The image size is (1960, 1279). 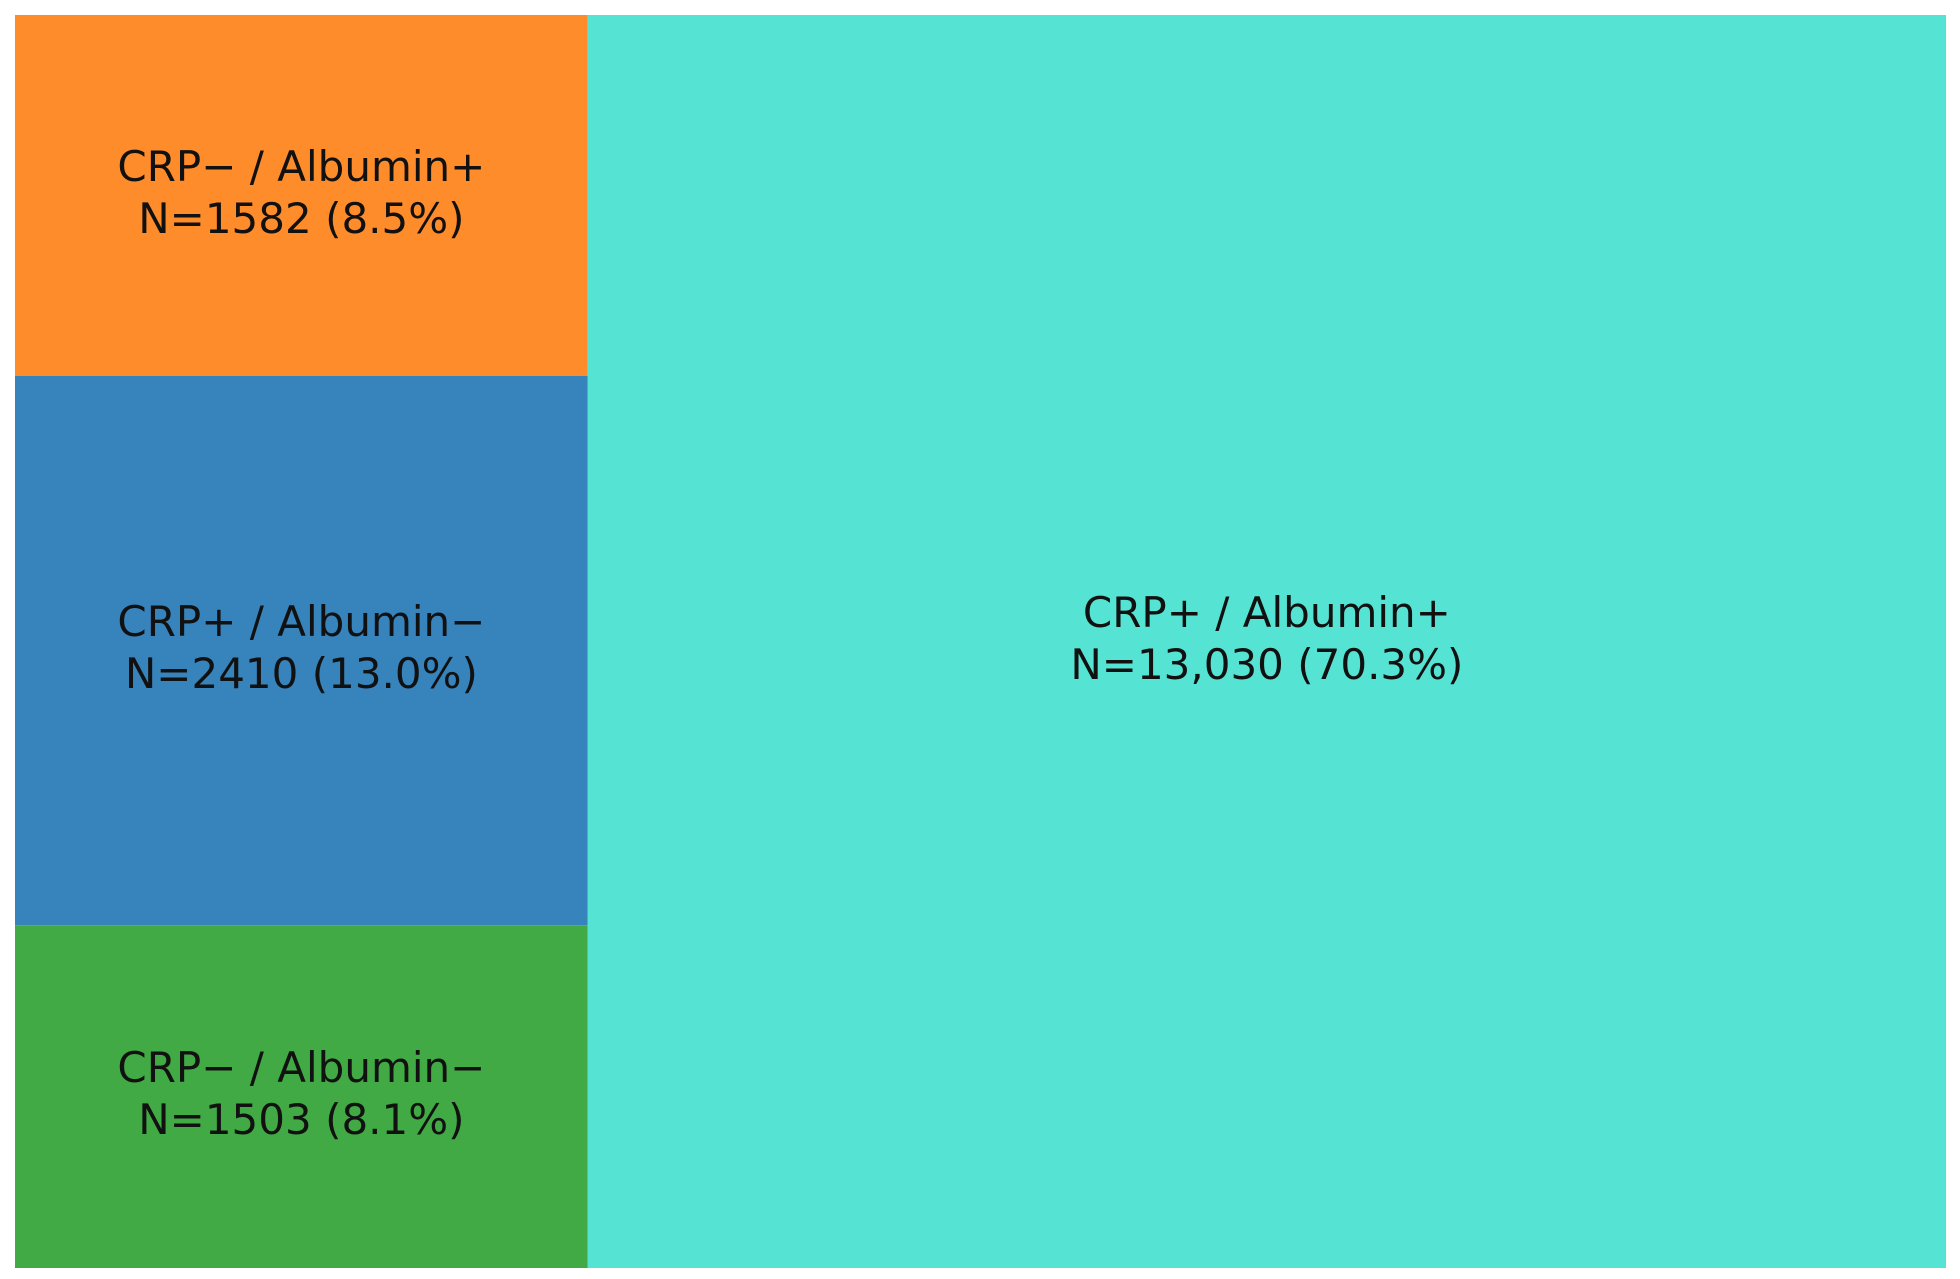 What do you see at coordinates (301, 218) in the screenshot?
I see `tile-value-label: N=1582 (8.5%)` at bounding box center [301, 218].